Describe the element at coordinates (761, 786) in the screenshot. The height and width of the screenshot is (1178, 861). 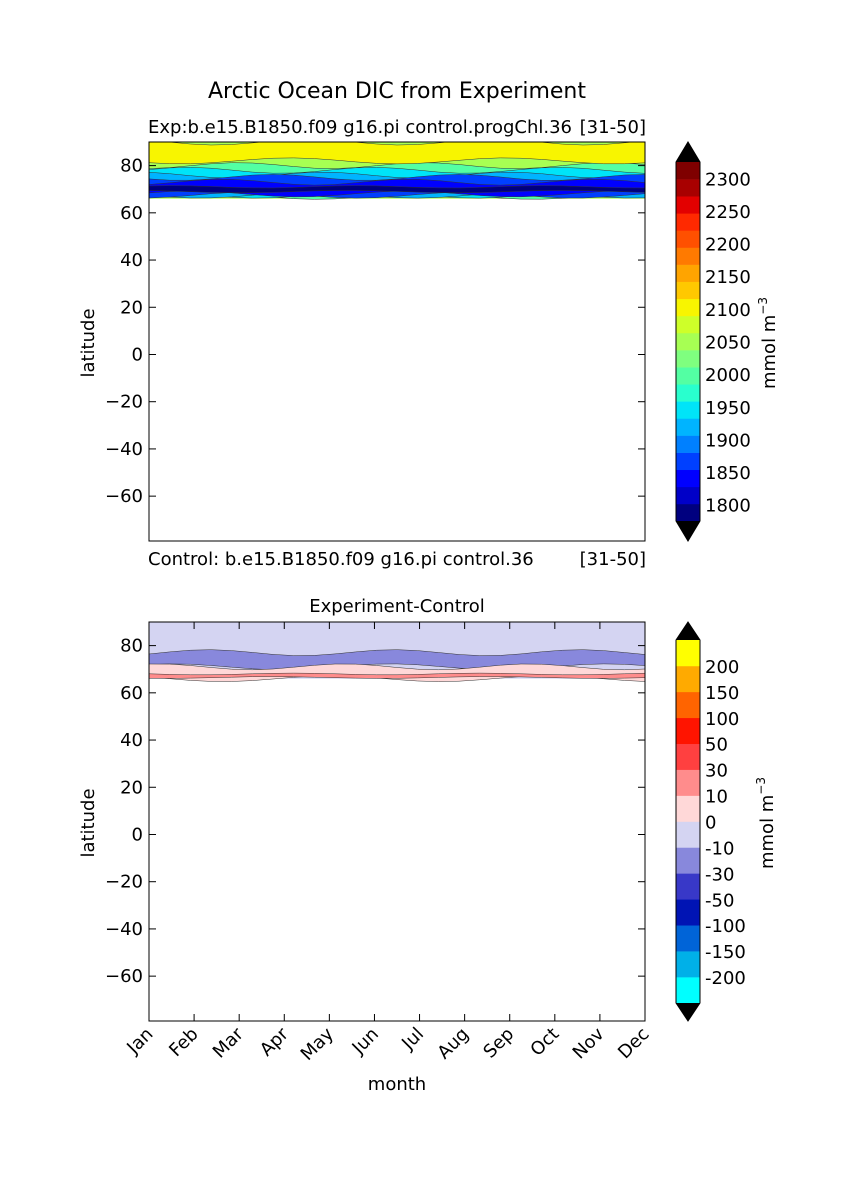
I see `bottom-colorbar-label-exponent: −3` at that location.